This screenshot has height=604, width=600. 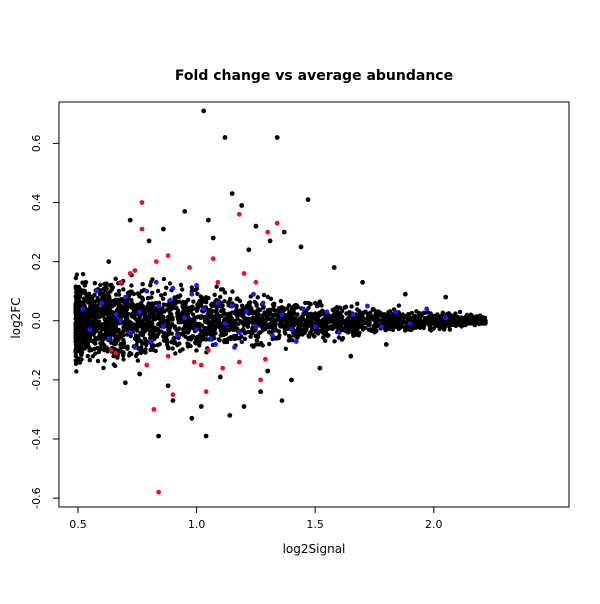 I want to click on x-tick-label: 1.0, so click(x=197, y=524).